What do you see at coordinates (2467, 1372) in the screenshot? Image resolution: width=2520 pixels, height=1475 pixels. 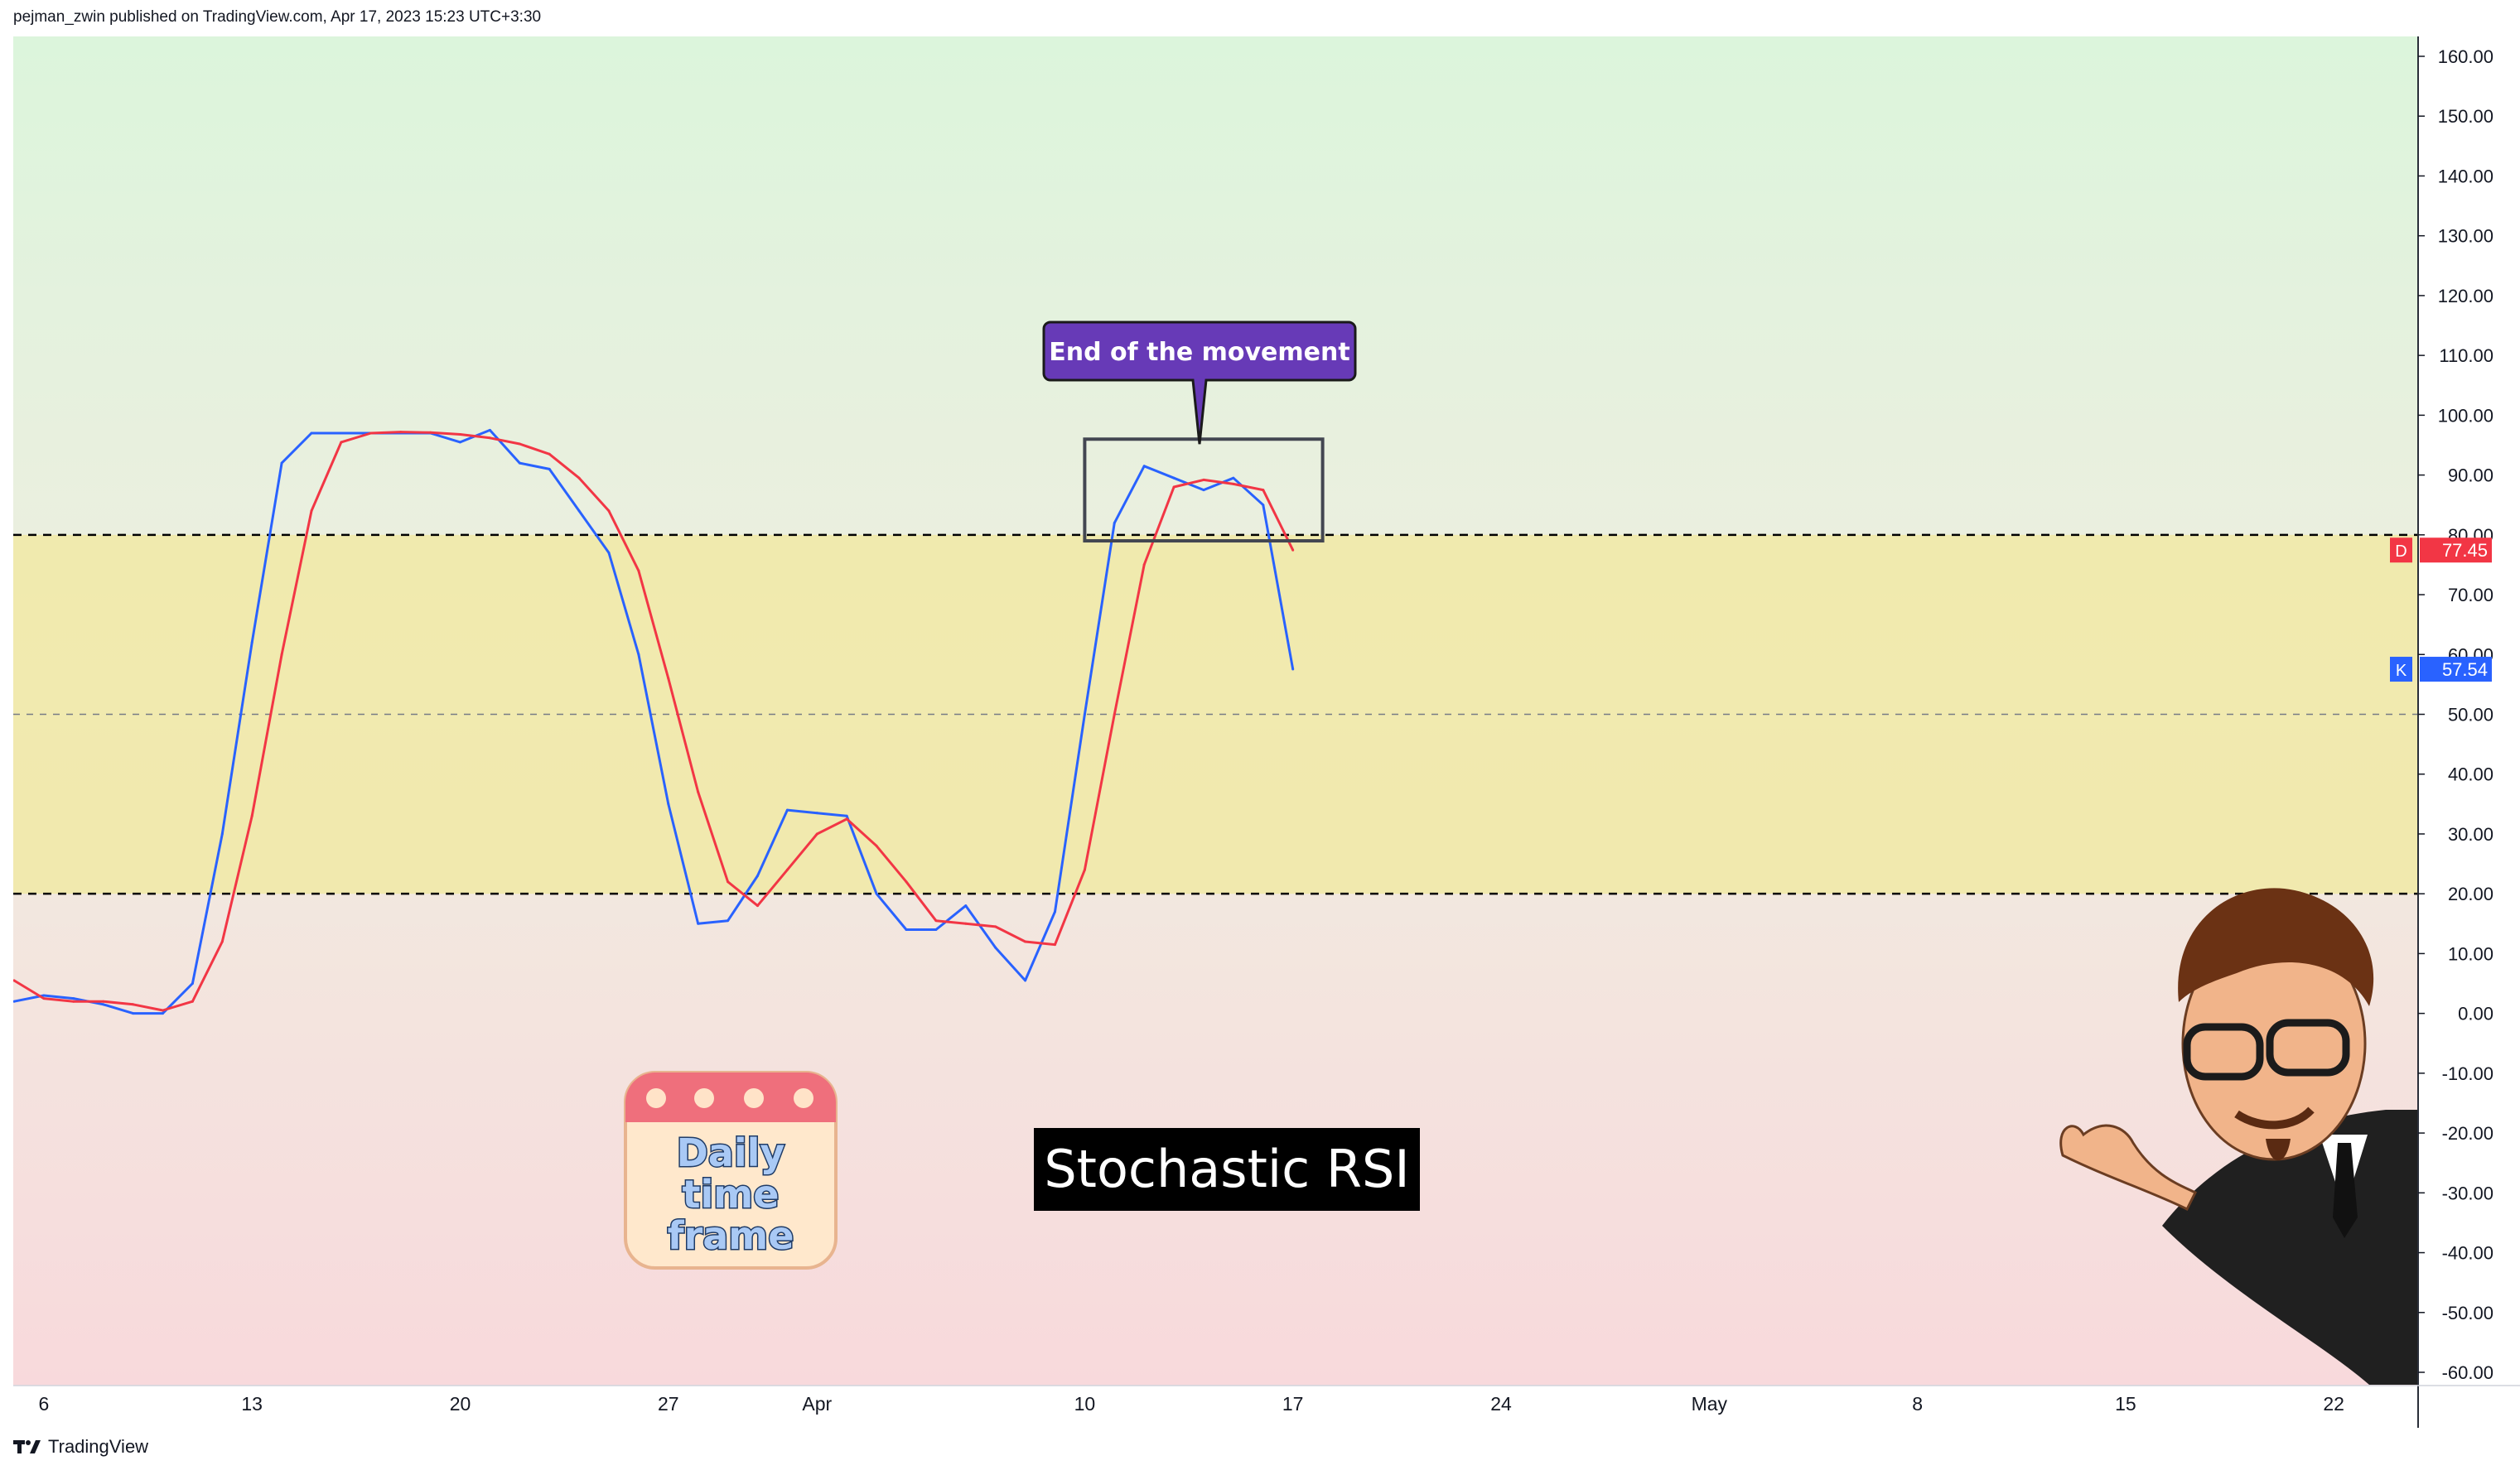 I see `y-tick-label: -60.00` at bounding box center [2467, 1372].